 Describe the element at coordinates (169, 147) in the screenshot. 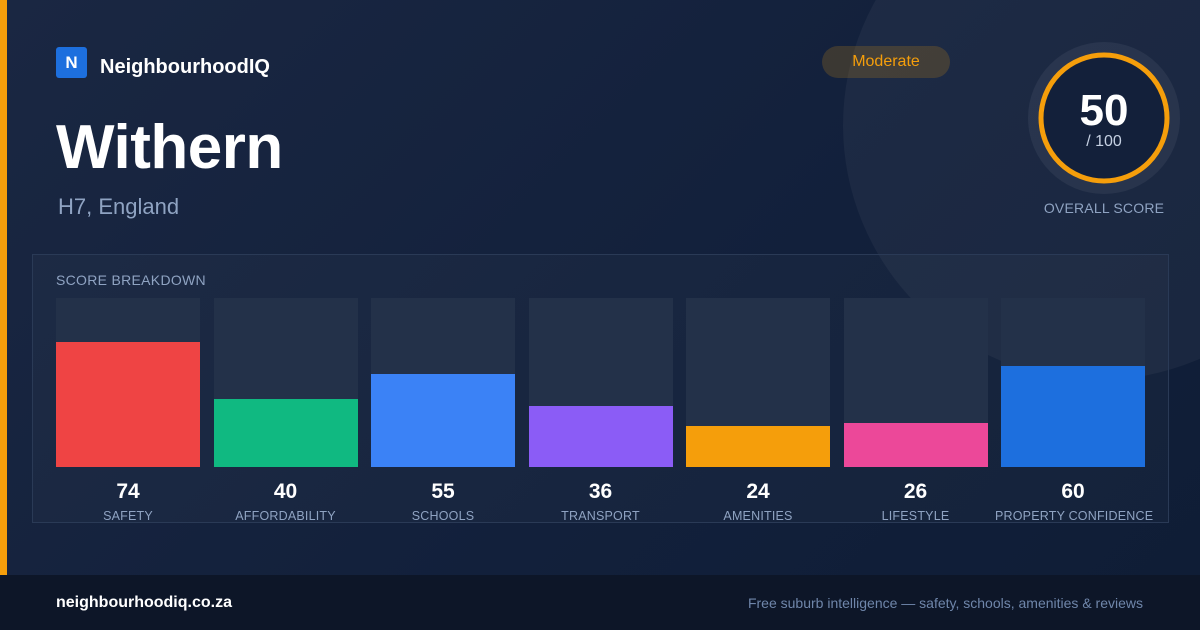

I see `page-title: Withern` at that location.